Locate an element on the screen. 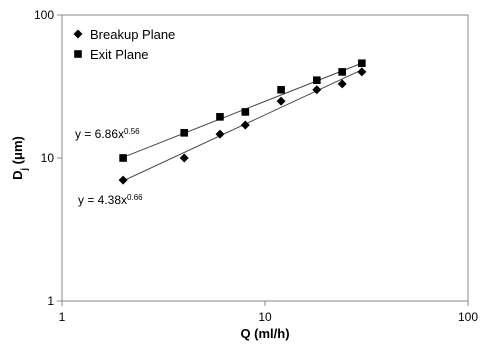 The image size is (500, 354). fit-equation-exponent: 0.56 is located at coordinates (132, 131).